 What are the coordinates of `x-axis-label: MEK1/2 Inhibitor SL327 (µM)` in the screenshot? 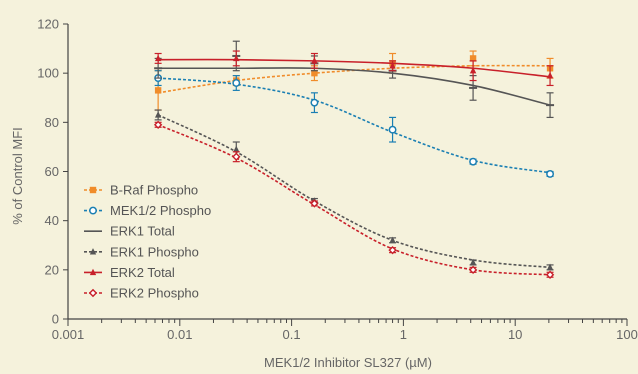 It's located at (348, 362).